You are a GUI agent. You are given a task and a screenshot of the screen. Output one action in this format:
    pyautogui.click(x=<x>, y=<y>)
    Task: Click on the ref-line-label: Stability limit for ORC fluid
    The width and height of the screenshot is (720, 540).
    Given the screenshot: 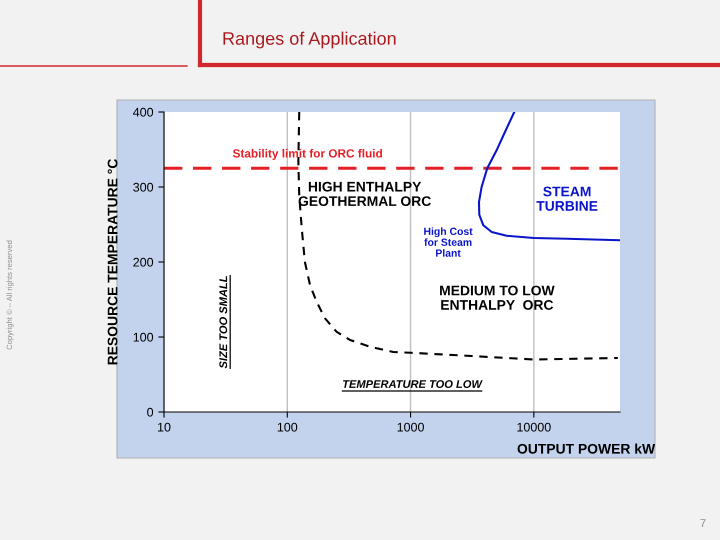 What is the action you would take?
    pyautogui.click(x=307, y=154)
    